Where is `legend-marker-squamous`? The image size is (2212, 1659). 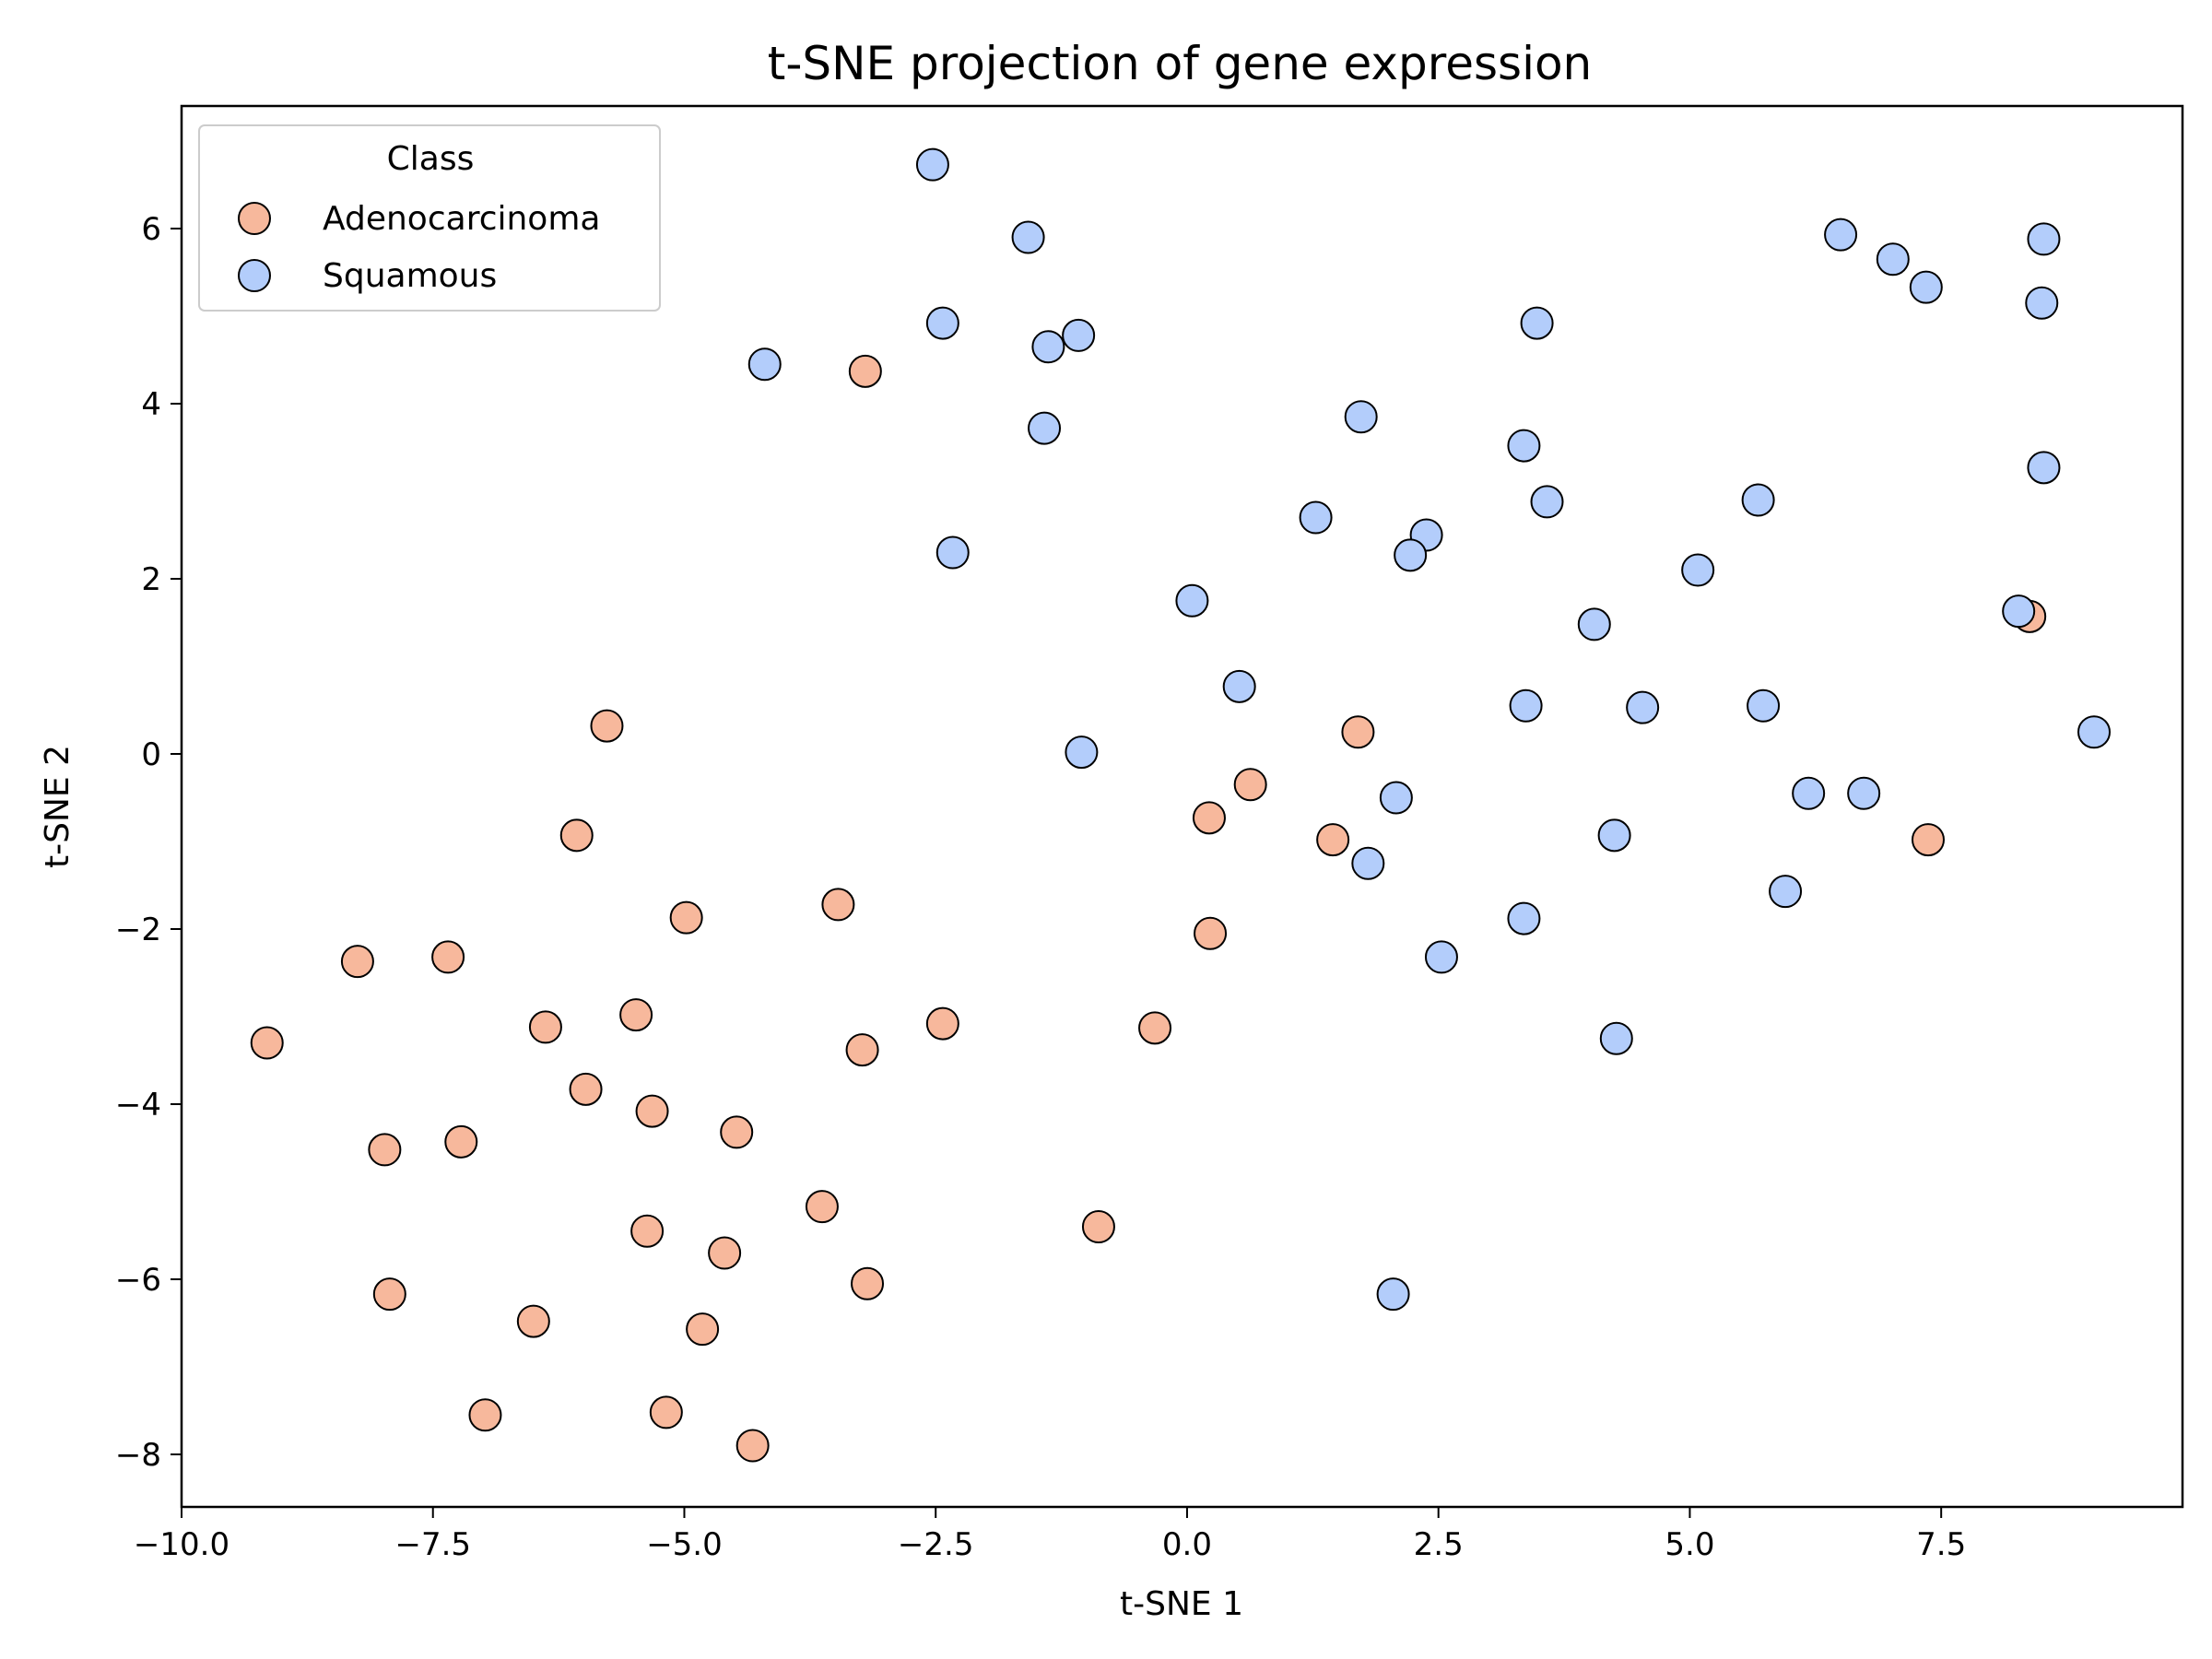 legend-marker-squamous is located at coordinates (254, 275).